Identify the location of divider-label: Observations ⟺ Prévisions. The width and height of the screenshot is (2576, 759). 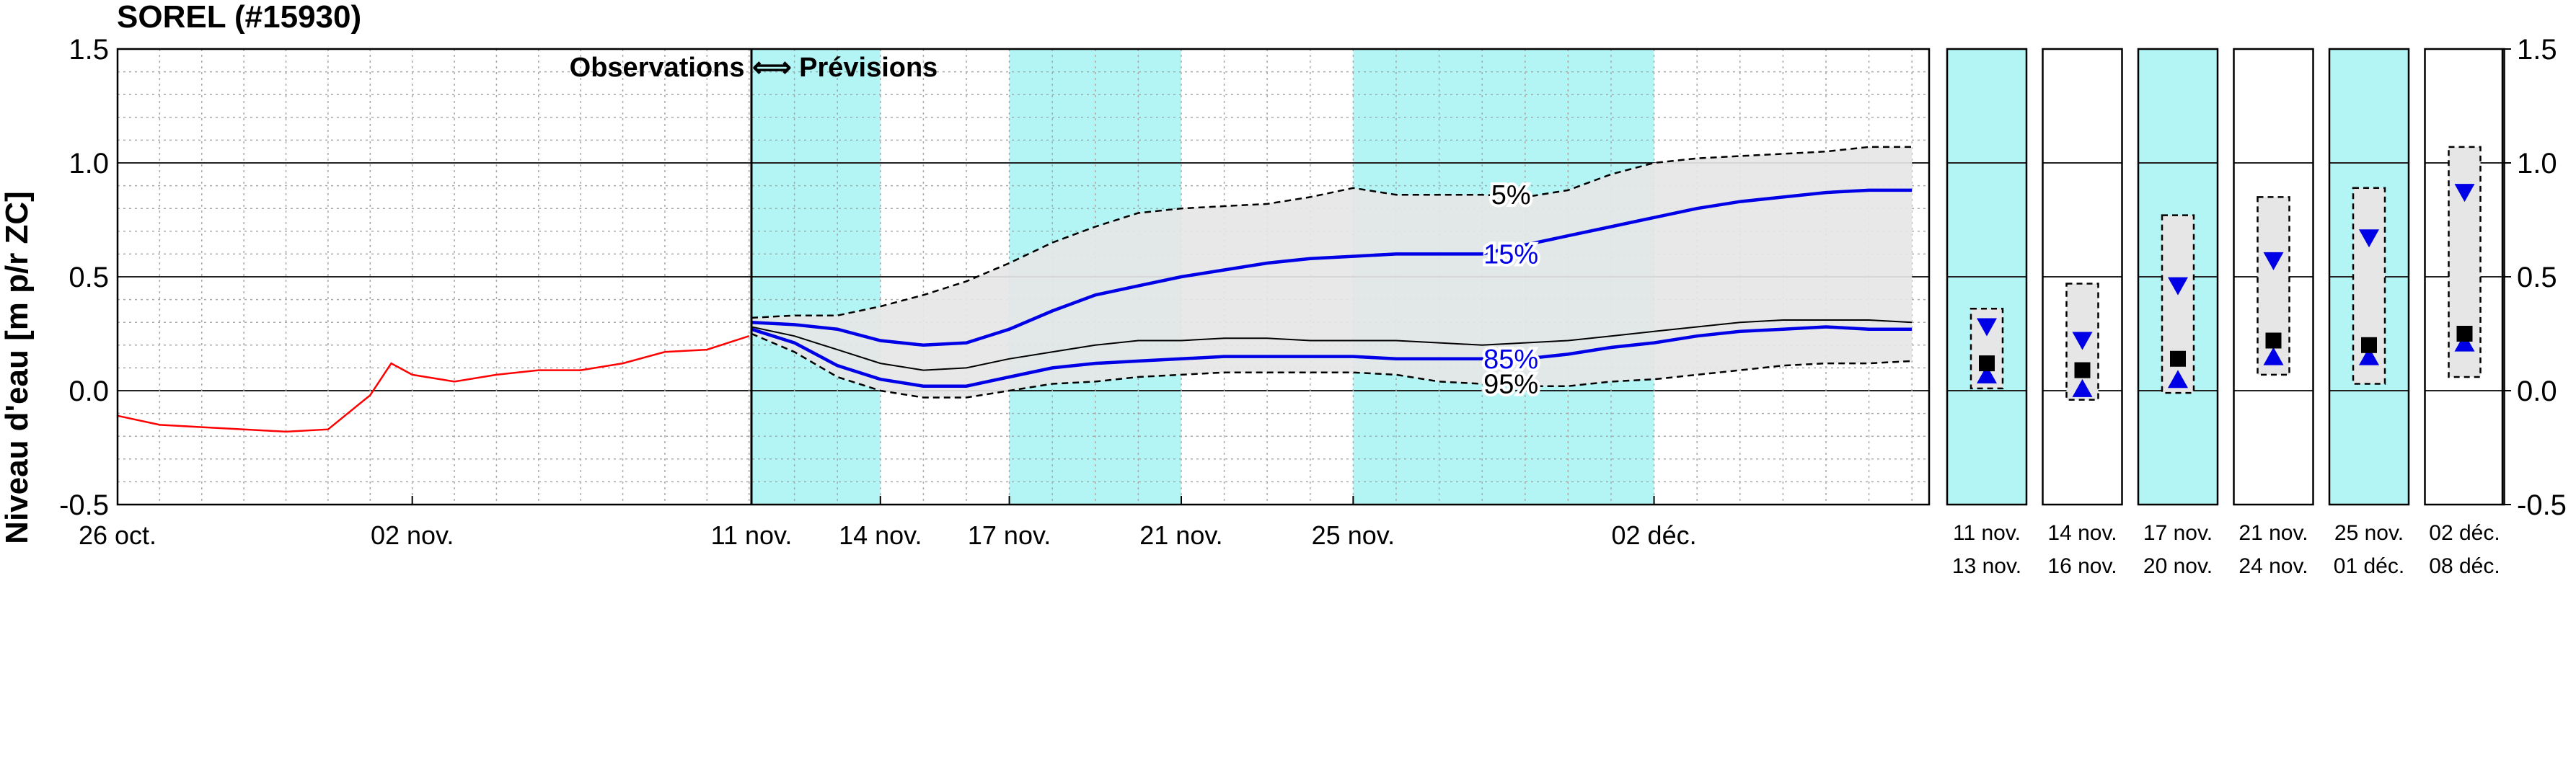
(754, 68).